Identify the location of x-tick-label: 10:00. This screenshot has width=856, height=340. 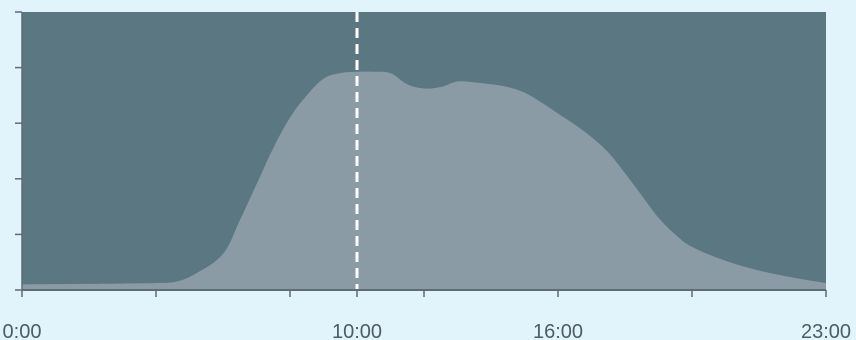
(357, 330).